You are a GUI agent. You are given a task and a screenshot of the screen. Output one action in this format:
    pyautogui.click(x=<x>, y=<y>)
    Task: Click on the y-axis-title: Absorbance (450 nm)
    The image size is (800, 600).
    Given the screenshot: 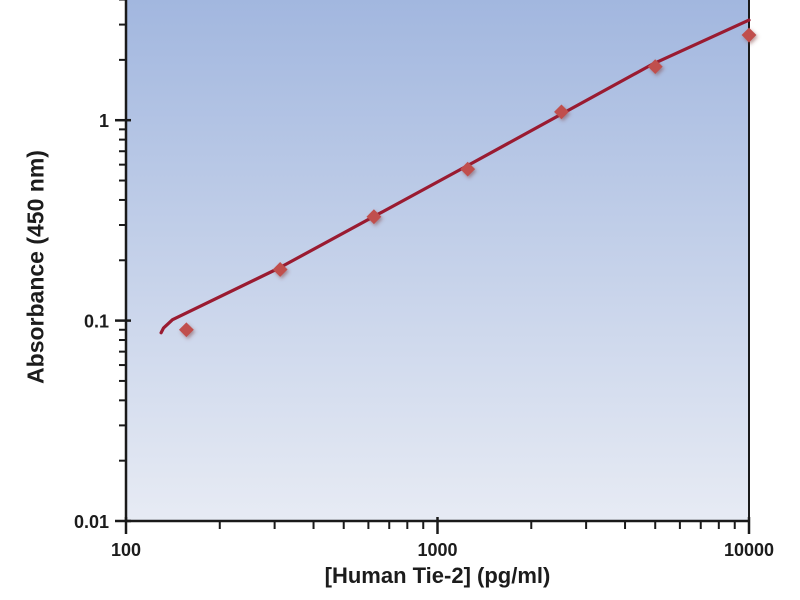 What is the action you would take?
    pyautogui.click(x=35, y=267)
    